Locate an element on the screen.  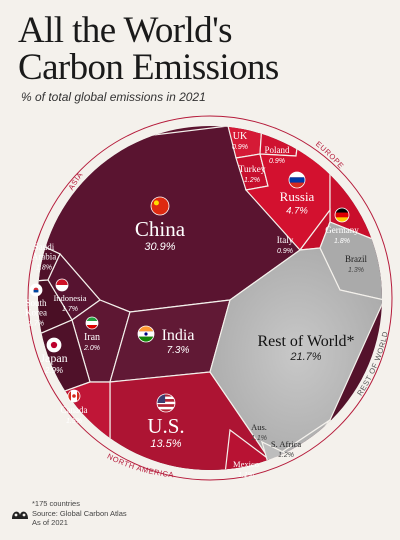
chart-subtitle: % of total global emissions in 2021 is located at coordinates (113, 97).